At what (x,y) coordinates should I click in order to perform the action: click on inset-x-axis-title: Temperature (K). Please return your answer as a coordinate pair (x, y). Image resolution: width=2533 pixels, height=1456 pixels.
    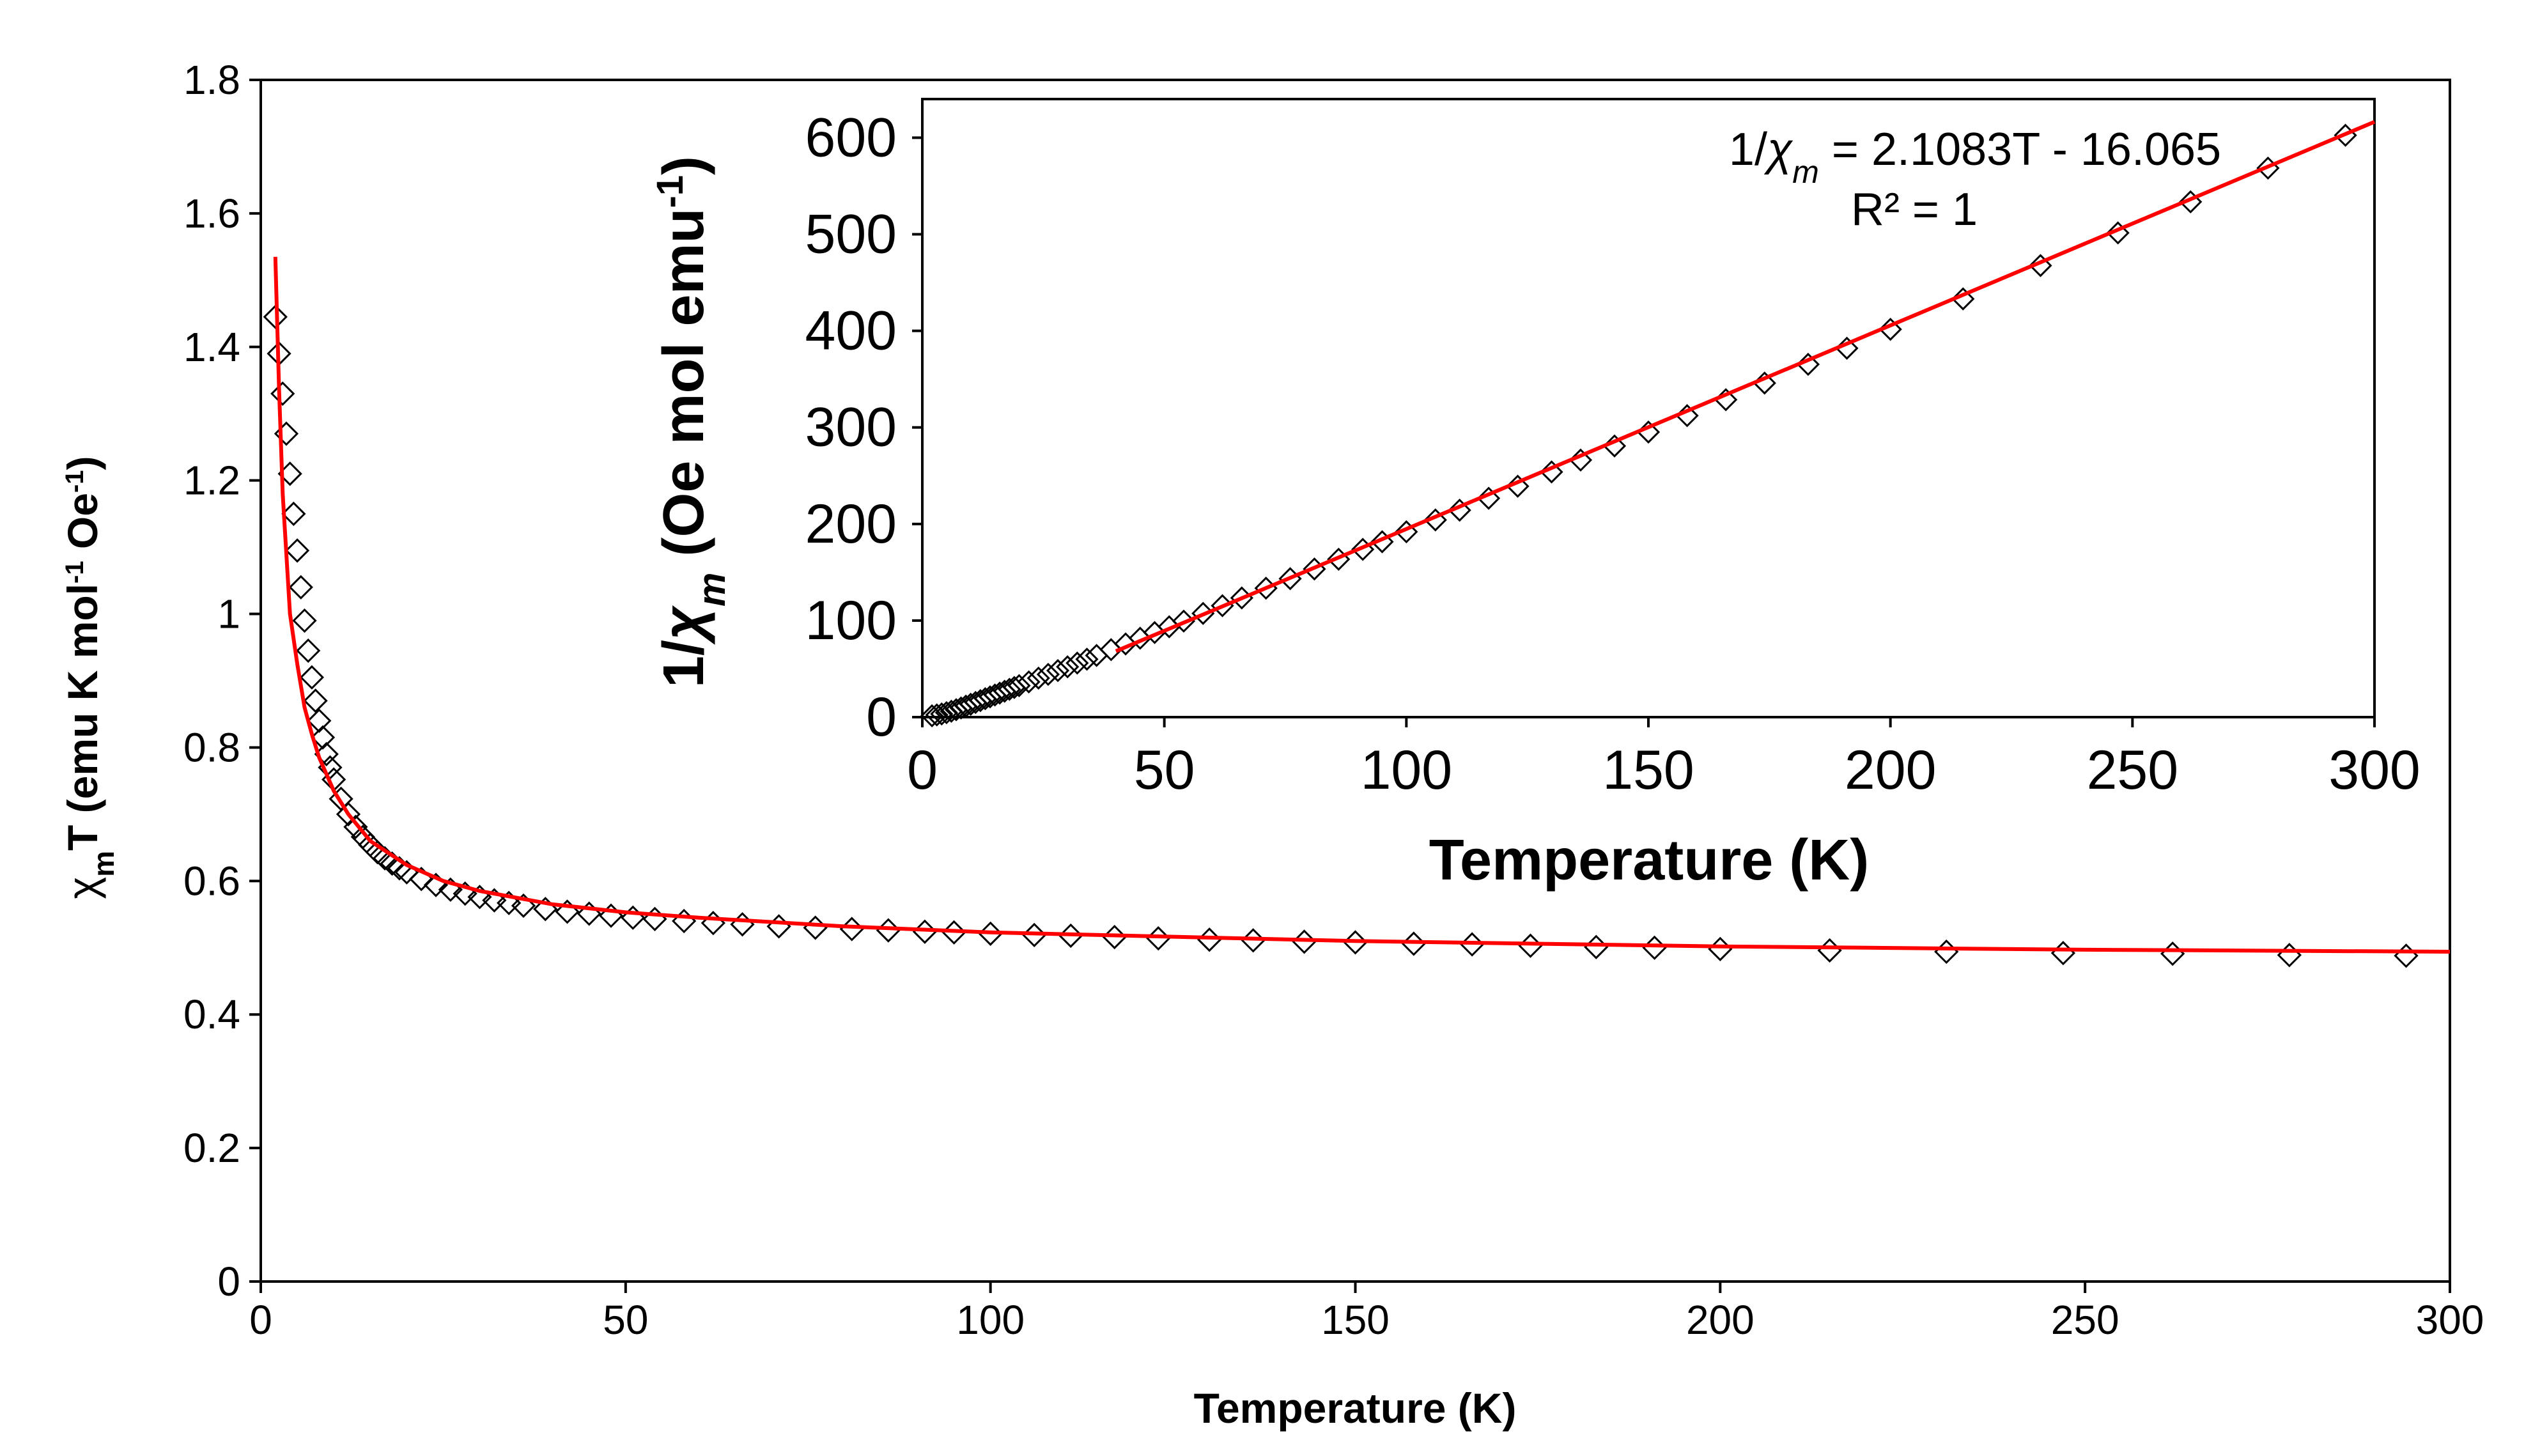
    Looking at the image, I should click on (1649, 860).